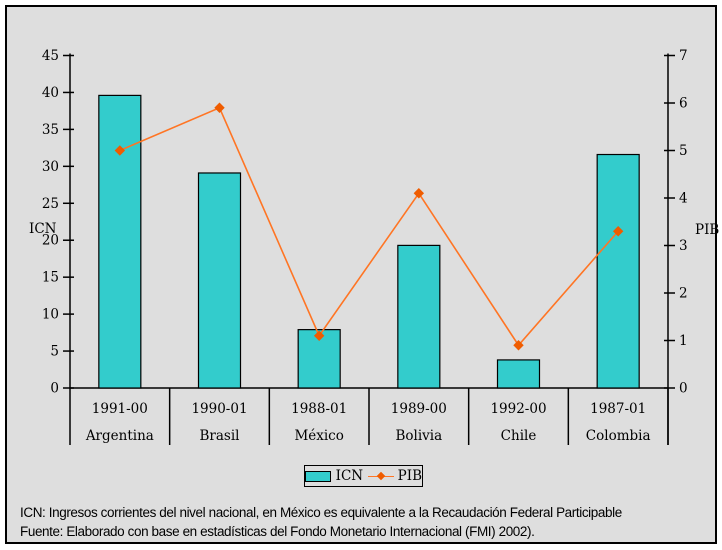 The width and height of the screenshot is (722, 550). I want to click on category-country-label: Brasil, so click(220, 436).